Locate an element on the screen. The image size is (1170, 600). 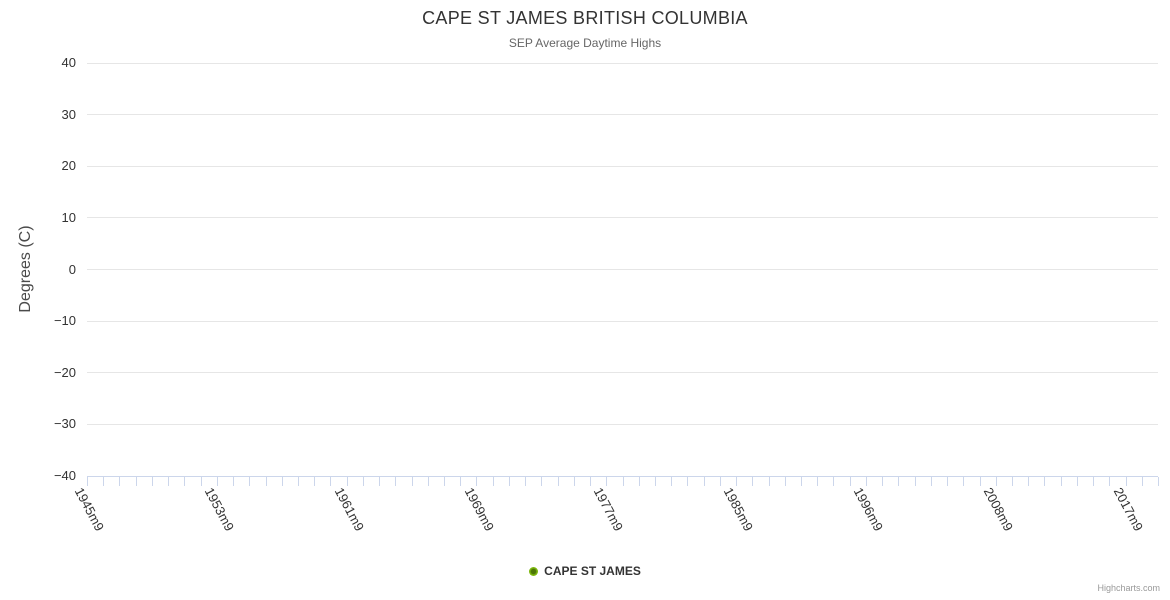
y-axis-tick-label: 30 is located at coordinates (68, 114).